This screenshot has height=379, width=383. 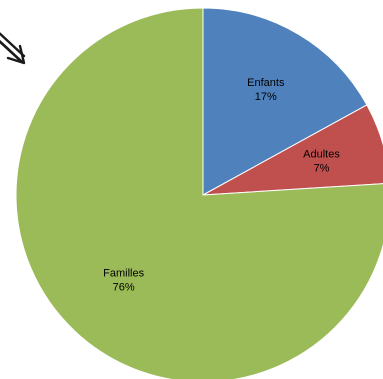 What do you see at coordinates (124, 288) in the screenshot?
I see `slice-label-value-familles: 76%` at bounding box center [124, 288].